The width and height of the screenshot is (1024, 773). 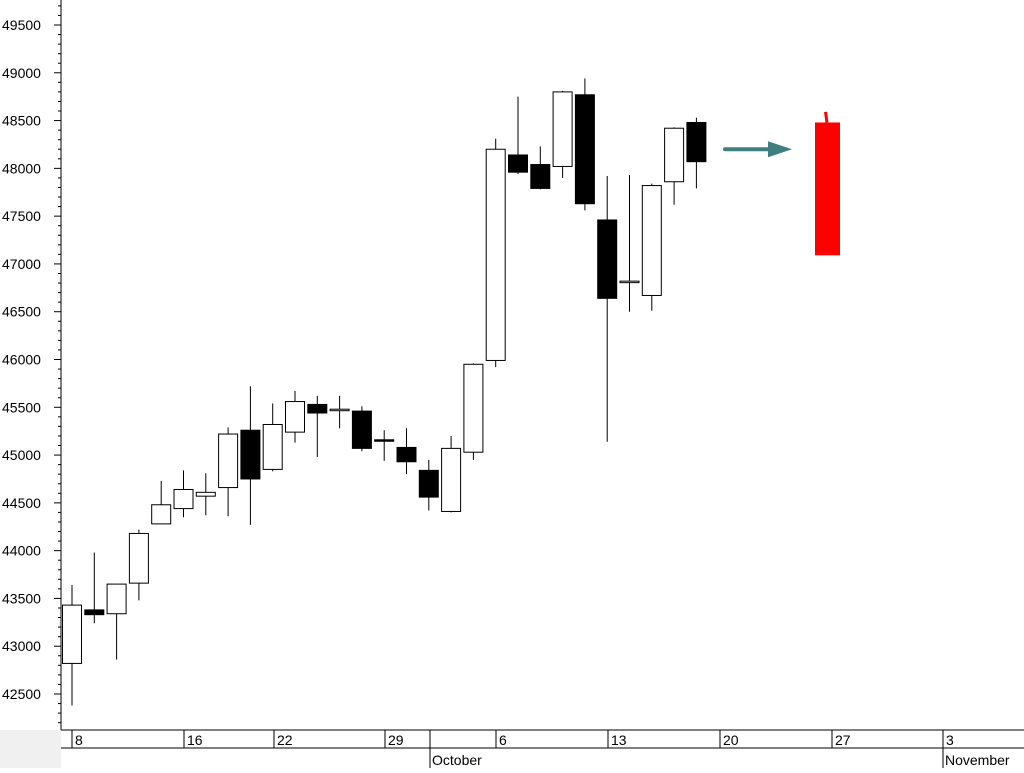 What do you see at coordinates (21, 503) in the screenshot?
I see `y-tick-label: 44500` at bounding box center [21, 503].